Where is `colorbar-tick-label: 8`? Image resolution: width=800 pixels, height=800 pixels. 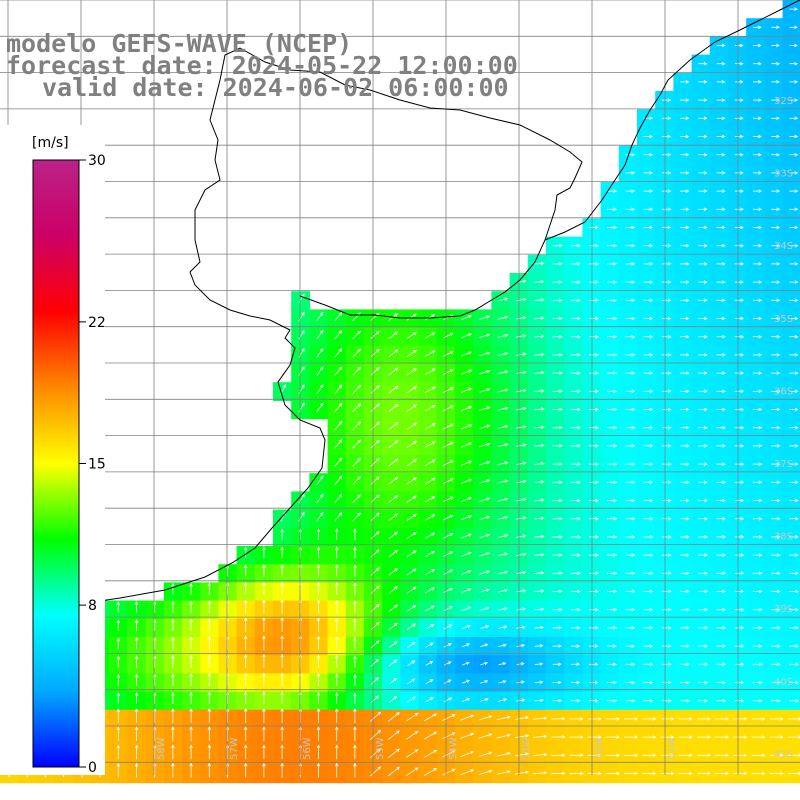
colorbar-tick-label: 8 is located at coordinates (92, 606).